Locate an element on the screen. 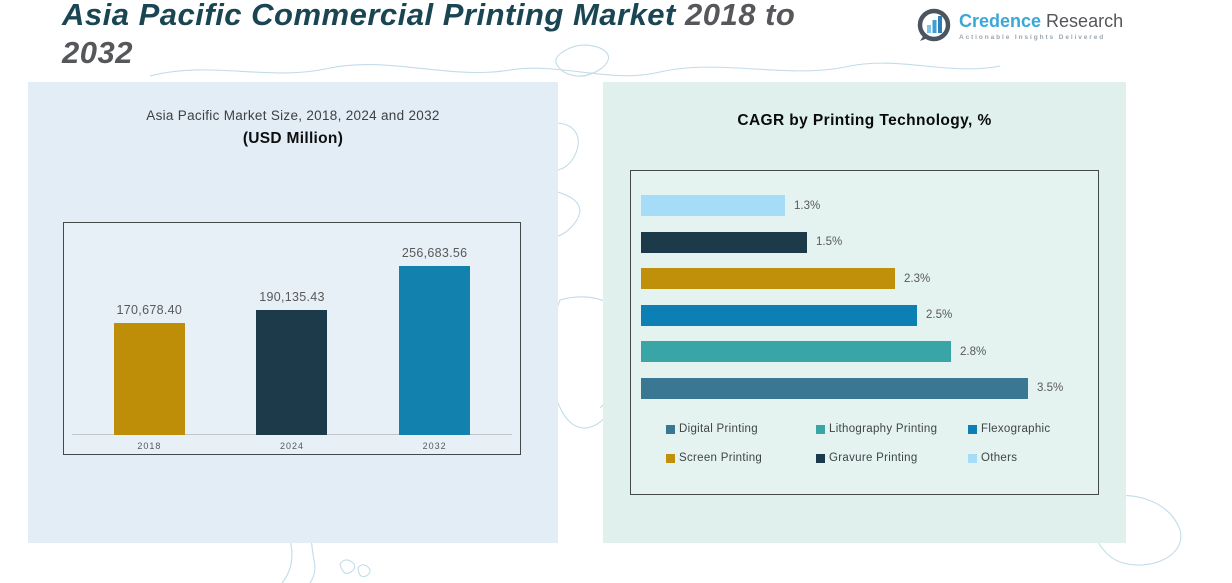 This screenshot has width=1232, height=583. legend-label: Screen Printing is located at coordinates (721, 458).